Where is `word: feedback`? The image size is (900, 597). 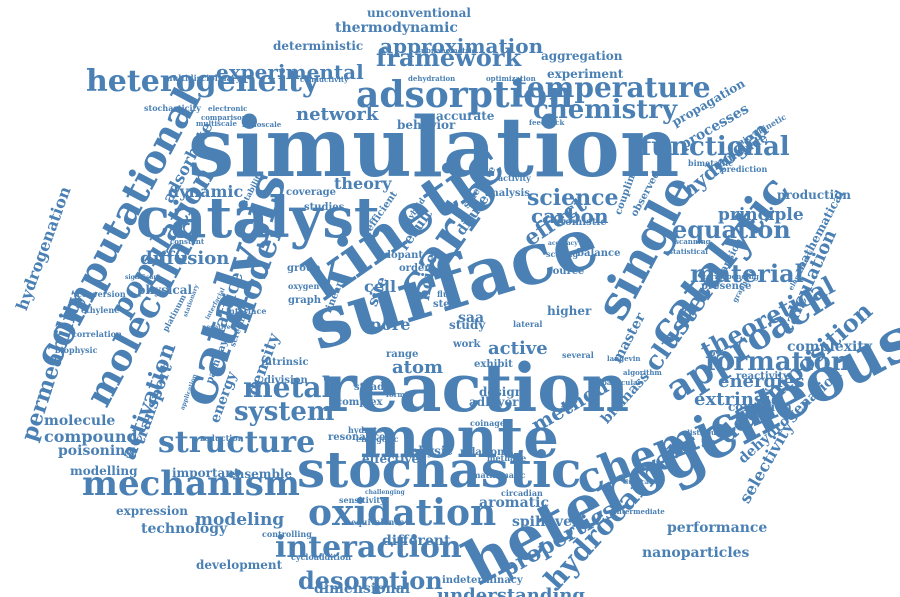
word: feedback is located at coordinates (547, 122).